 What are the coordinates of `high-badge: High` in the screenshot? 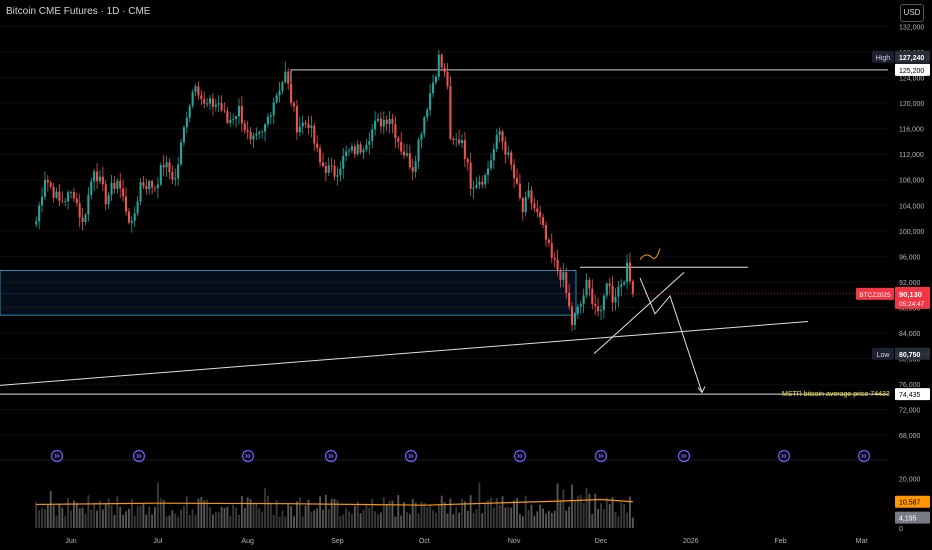 It's located at (883, 56).